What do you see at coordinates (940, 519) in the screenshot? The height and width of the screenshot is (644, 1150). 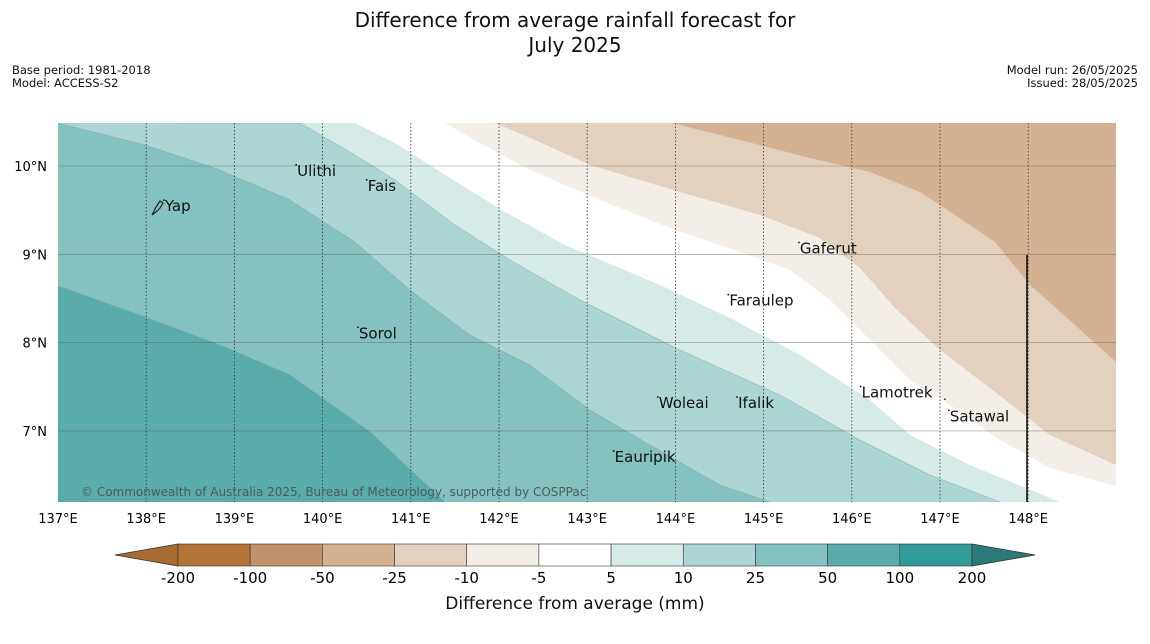 I see `x-tick-label: 147°E` at bounding box center [940, 519].